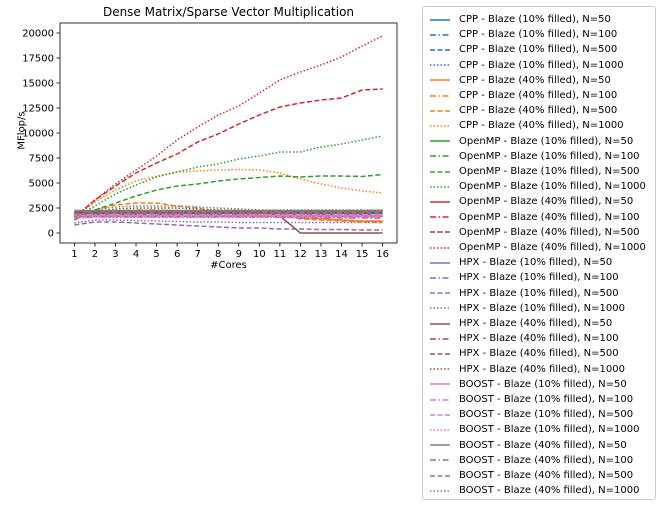  I want to click on legend-label: BOOST - Blaze (40% filled), N=50, so click(543, 445).